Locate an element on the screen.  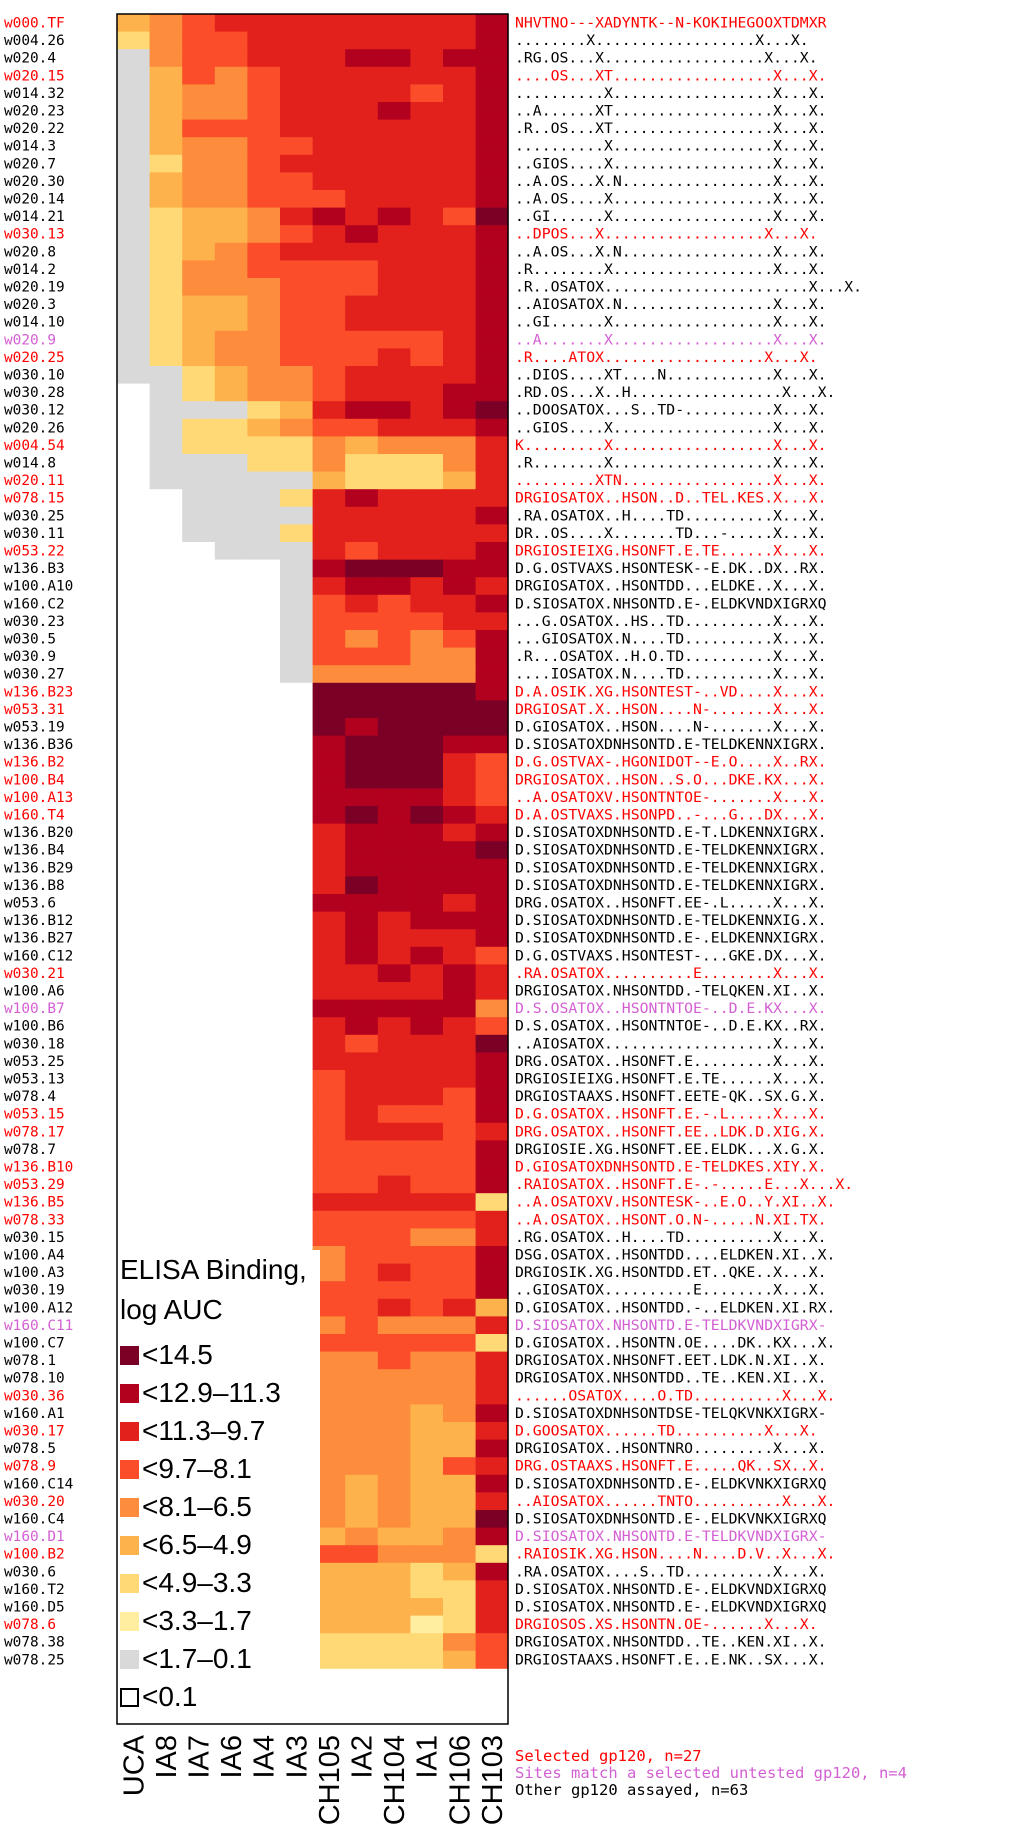
row-label: w030.27 is located at coordinates (34, 675).